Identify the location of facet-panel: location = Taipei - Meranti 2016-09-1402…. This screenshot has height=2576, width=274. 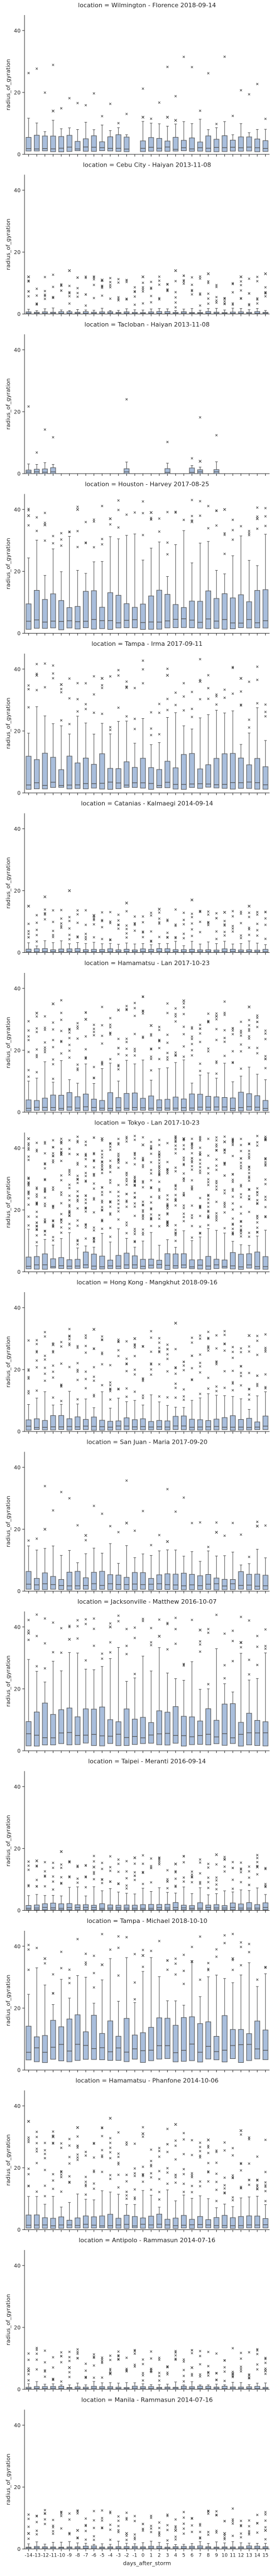
(138, 1837).